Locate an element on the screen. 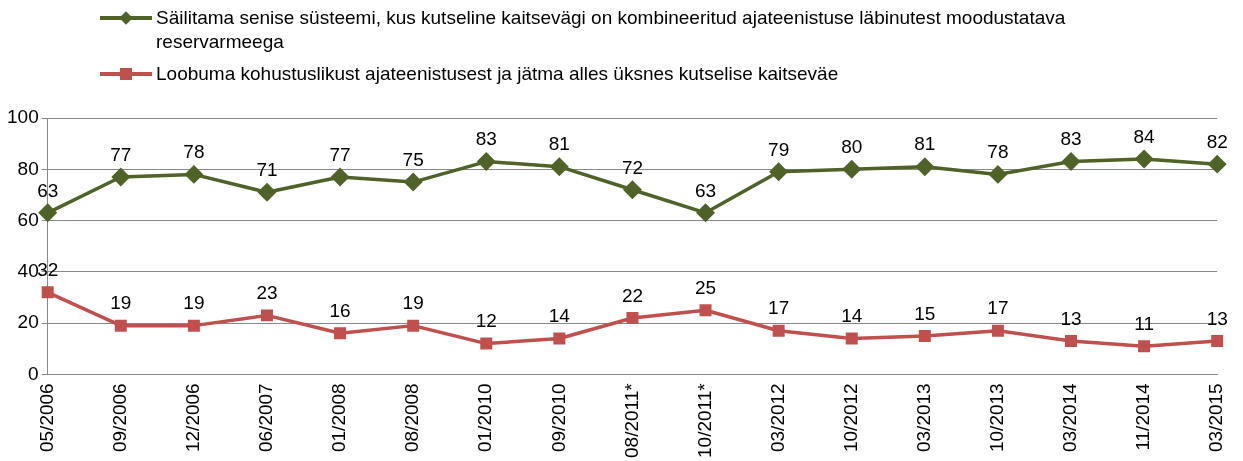  data-label: 72 is located at coordinates (632, 167).